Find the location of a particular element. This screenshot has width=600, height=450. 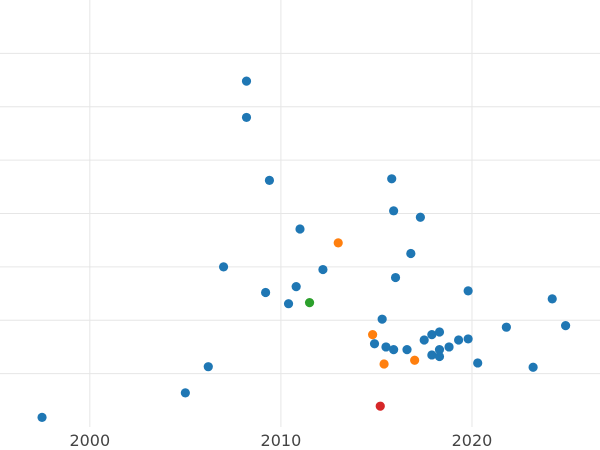

x-tick-label-1: 2010 is located at coordinates (281, 440).